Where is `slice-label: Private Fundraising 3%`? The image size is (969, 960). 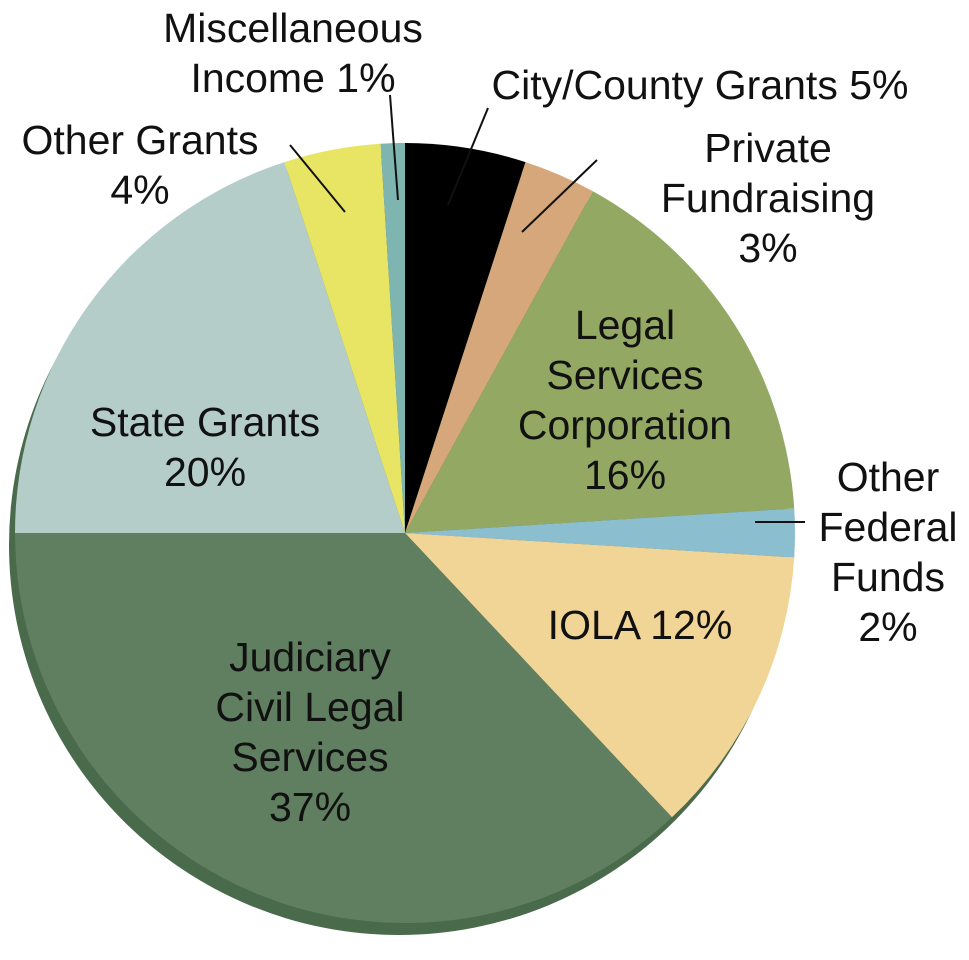
slice-label: Private Fundraising 3% is located at coordinates (768, 198).